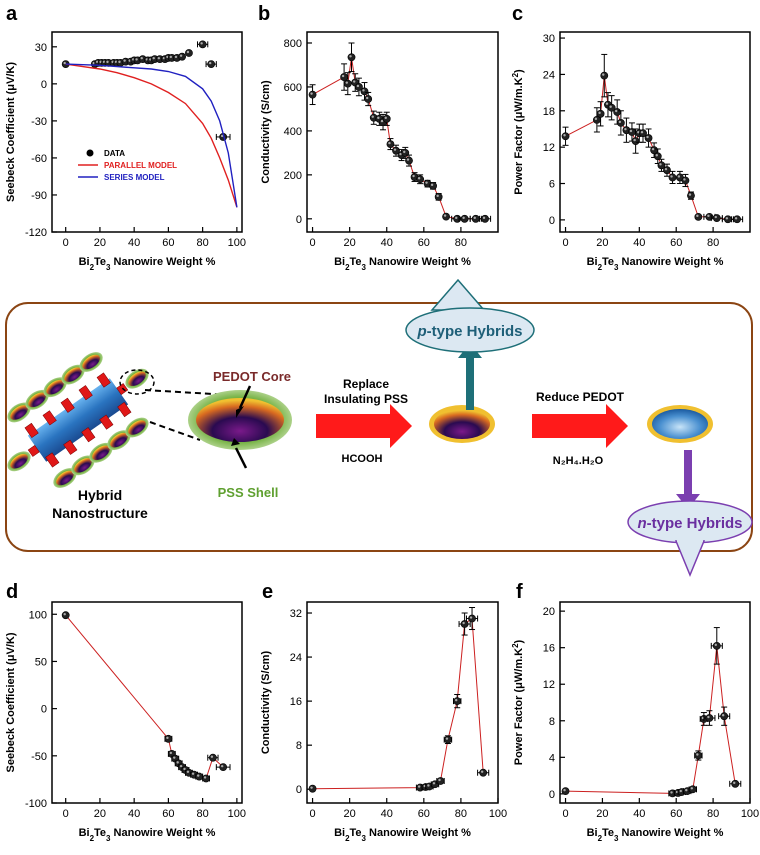 This screenshot has height=855, width=760. Describe the element at coordinates (39, 757) in the screenshot. I see `y-tick-label: -50` at that location.